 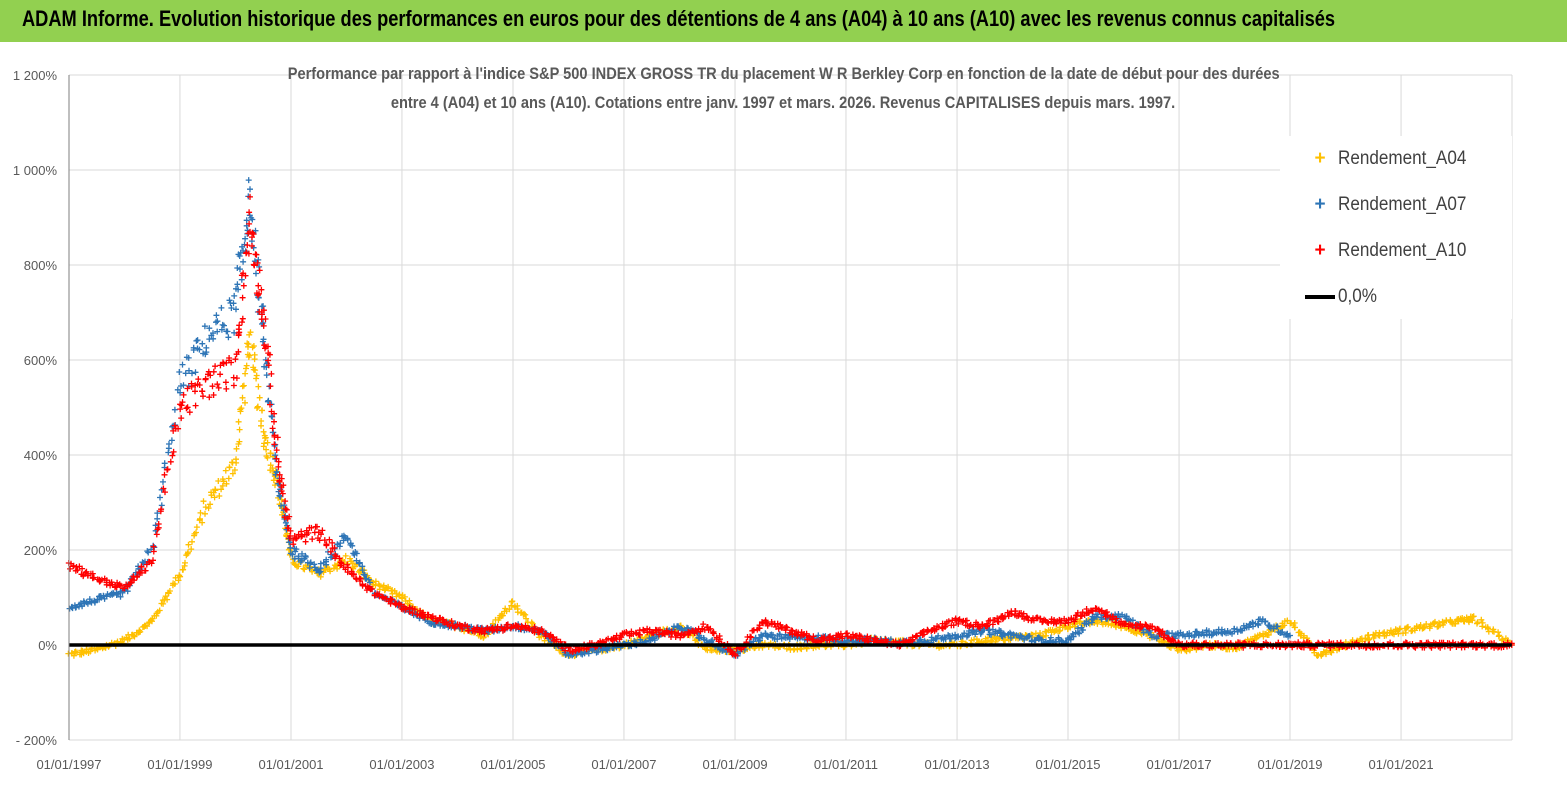 What do you see at coordinates (401, 764) in the screenshot?
I see `x-tick-label: 01/01/2003` at bounding box center [401, 764].